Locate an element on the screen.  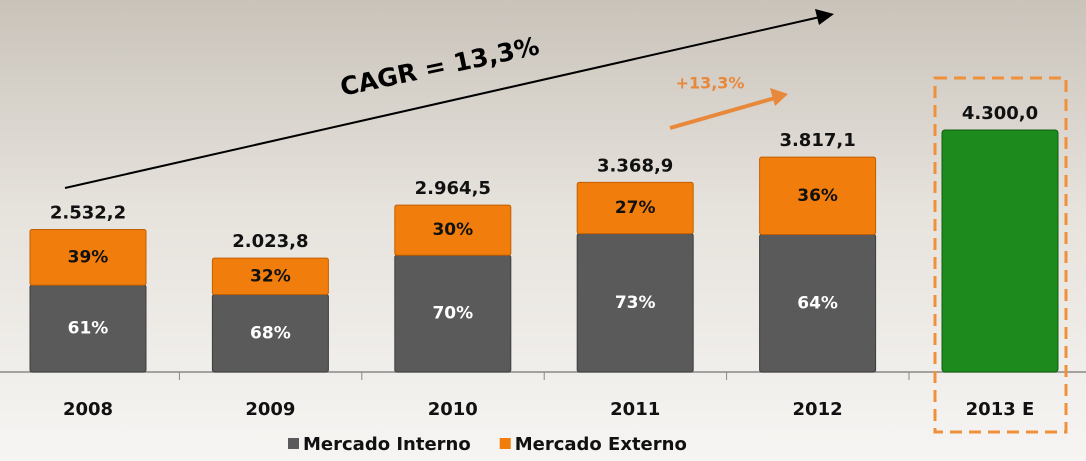
segment-label: 27% is located at coordinates (635, 208).